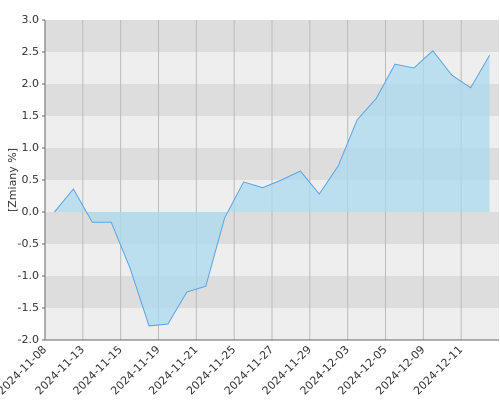 The width and height of the screenshot is (500, 400). What do you see at coordinates (31, 83) in the screenshot?
I see `y-tick-label: 2.0` at bounding box center [31, 83].